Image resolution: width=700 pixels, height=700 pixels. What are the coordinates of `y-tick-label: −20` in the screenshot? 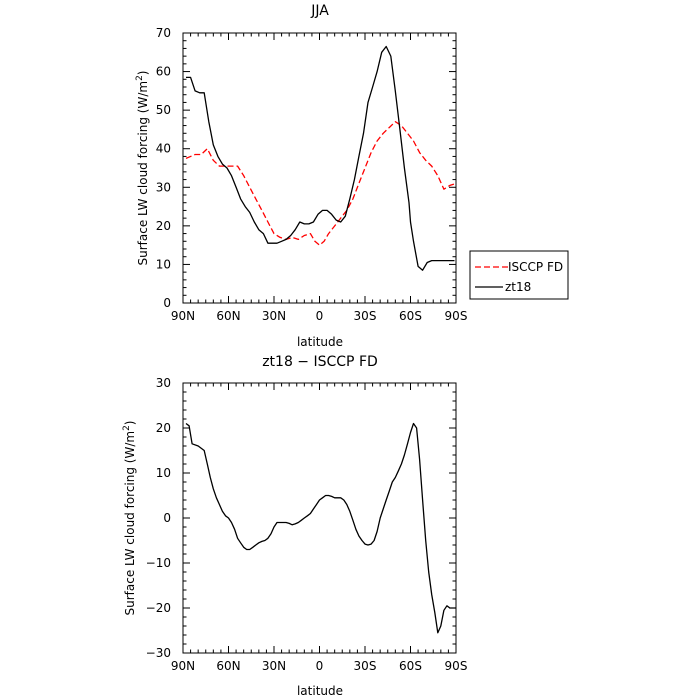 It's located at (158, 608).